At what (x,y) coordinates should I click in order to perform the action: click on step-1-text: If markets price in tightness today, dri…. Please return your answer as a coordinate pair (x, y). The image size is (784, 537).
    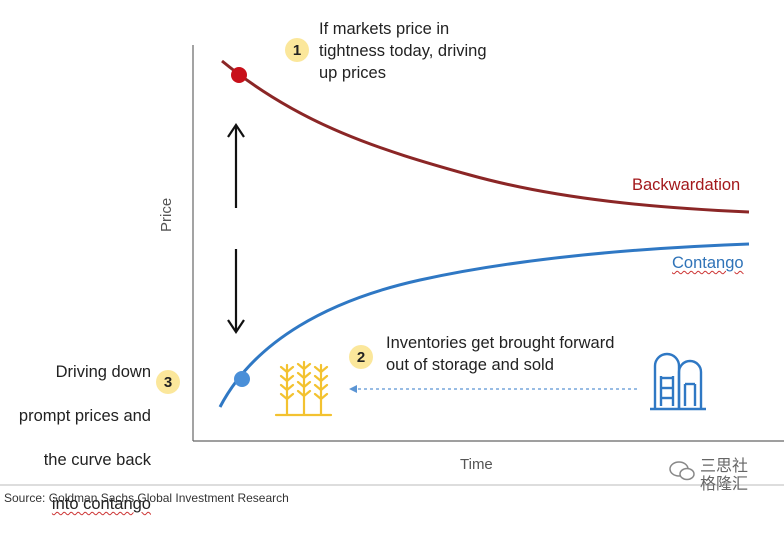
    Looking at the image, I should click on (403, 51).